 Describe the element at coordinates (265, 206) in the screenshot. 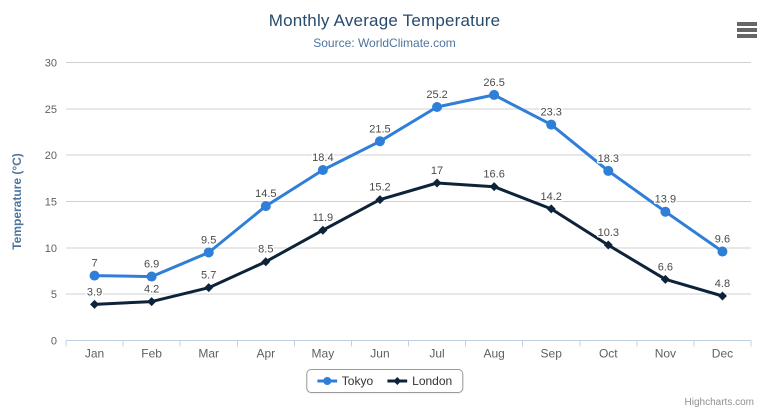

I see `marker-tokyo-apr` at that location.